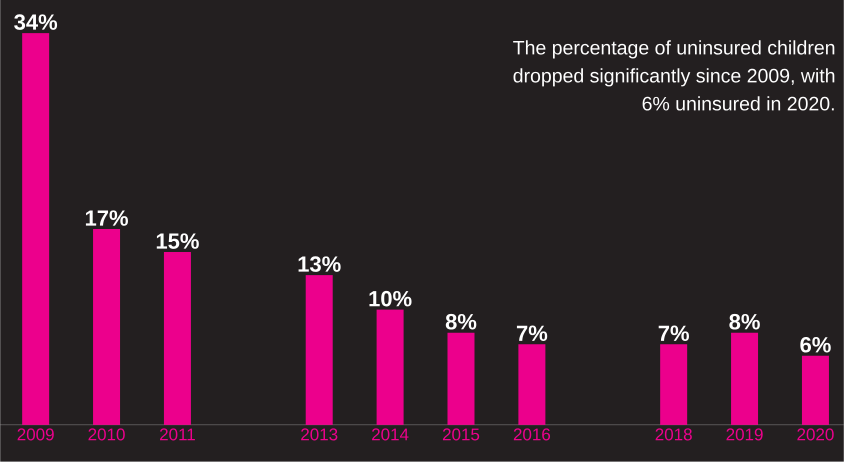 Image resolution: width=844 pixels, height=462 pixels. Describe the element at coordinates (319, 264) in the screenshot. I see `data-label: 13%` at that location.